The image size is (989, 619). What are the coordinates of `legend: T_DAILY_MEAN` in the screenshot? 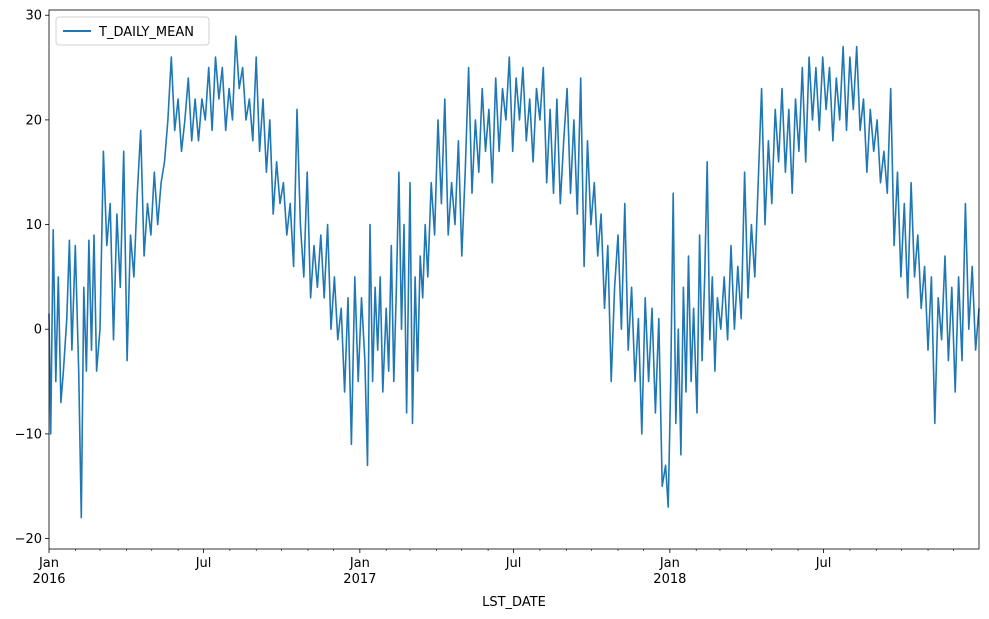 It's located at (132, 31).